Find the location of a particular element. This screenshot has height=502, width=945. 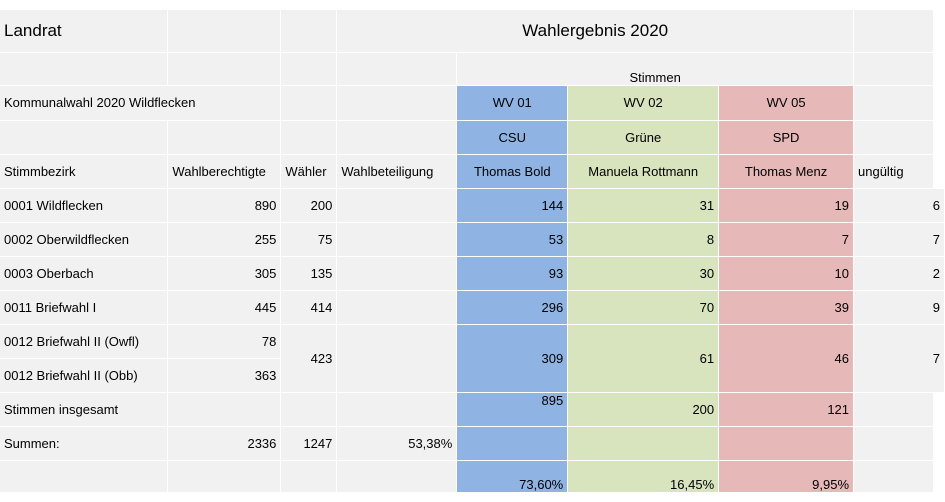

sum-voters-cell: 1247 is located at coordinates (309, 443).